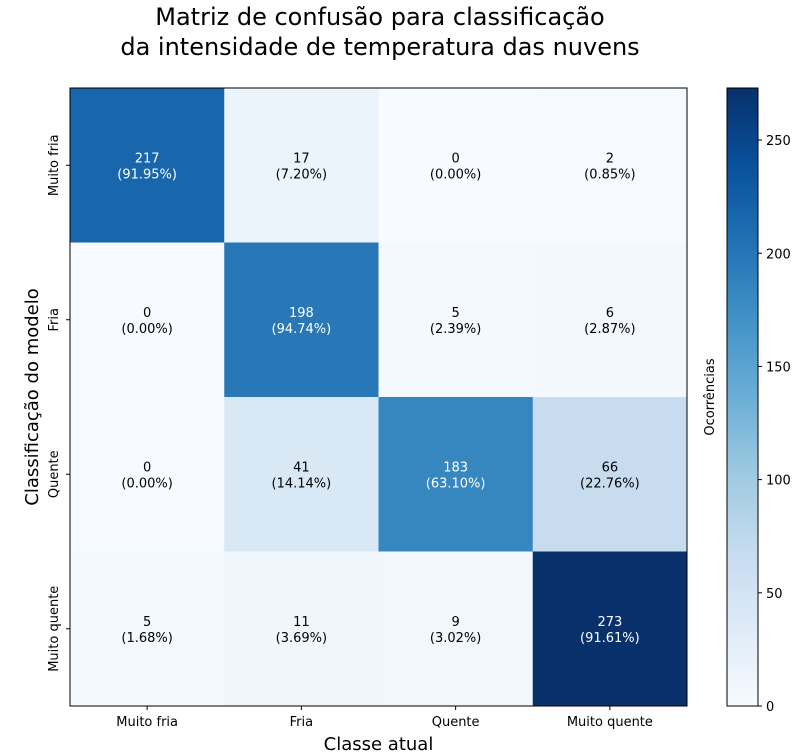  I want to click on chart-title-line-2: da intensidade de temperatura das nuvens, so click(380, 47).